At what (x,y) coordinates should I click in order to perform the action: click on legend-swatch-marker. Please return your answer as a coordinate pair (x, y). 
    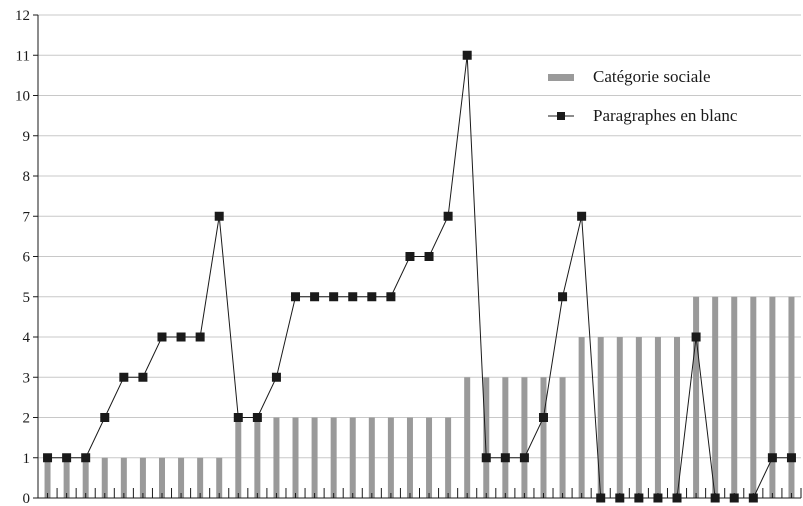
    Looking at the image, I should click on (561, 116).